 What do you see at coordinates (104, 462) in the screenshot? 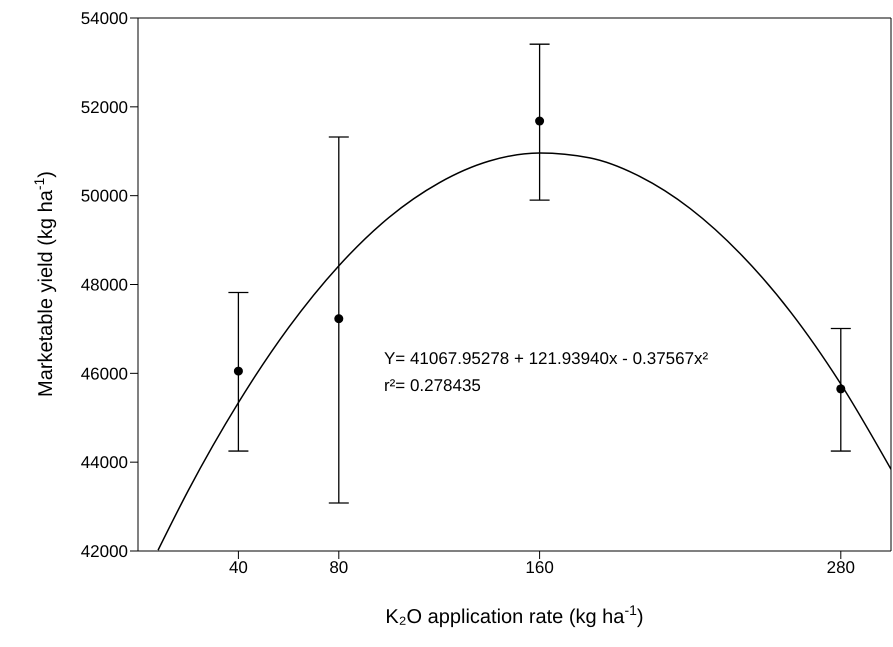
I see `y-tick-label: 44000` at bounding box center [104, 462].